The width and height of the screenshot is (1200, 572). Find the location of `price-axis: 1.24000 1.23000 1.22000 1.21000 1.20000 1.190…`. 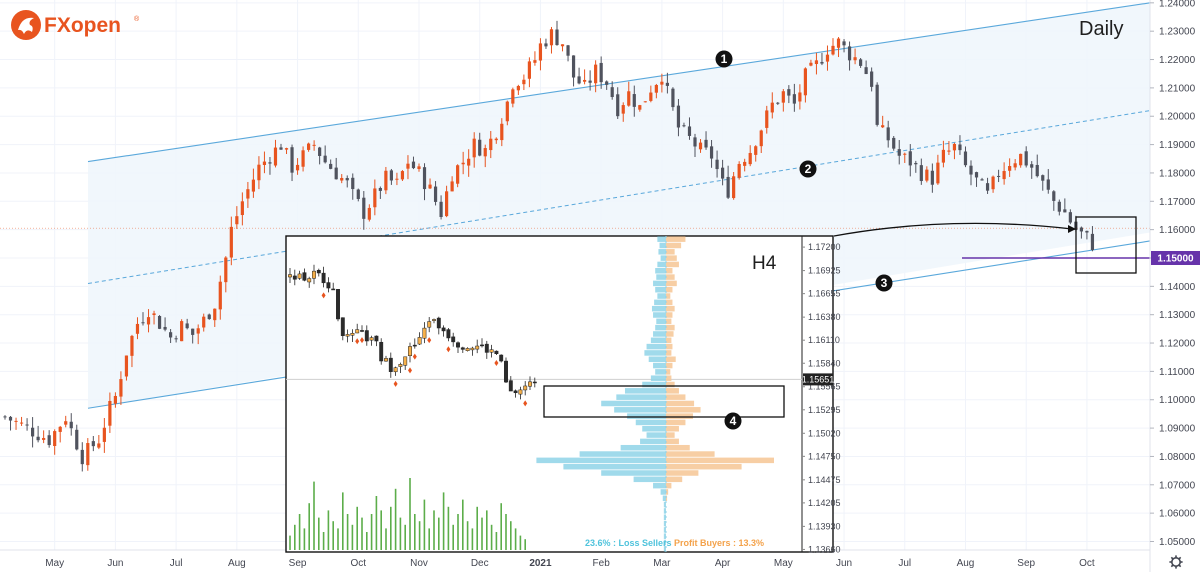

price-axis: 1.24000 1.23000 1.22000 1.21000 1.20000 1.190… is located at coordinates (1174, 286).